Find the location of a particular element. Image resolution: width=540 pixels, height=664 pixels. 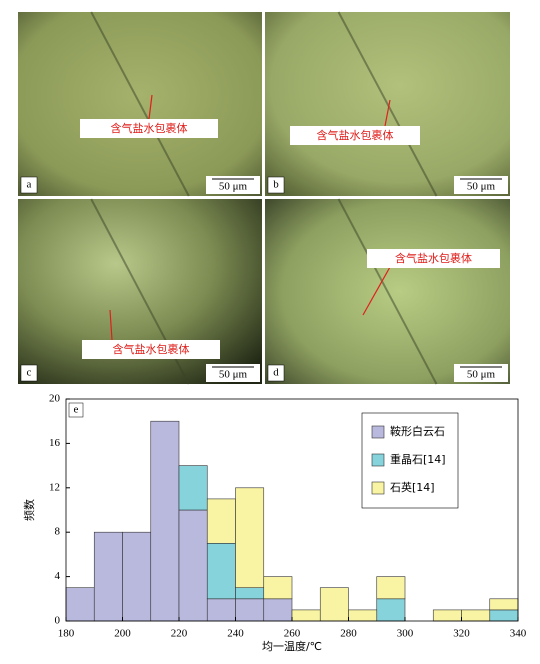

legend-label: 鞍形白云石 is located at coordinates (417, 431).